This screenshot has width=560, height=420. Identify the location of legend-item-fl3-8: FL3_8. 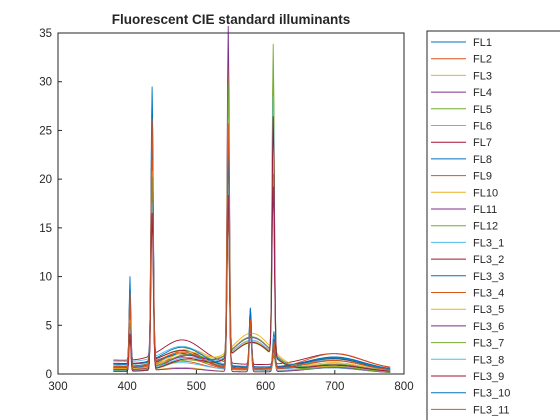
(488, 360).